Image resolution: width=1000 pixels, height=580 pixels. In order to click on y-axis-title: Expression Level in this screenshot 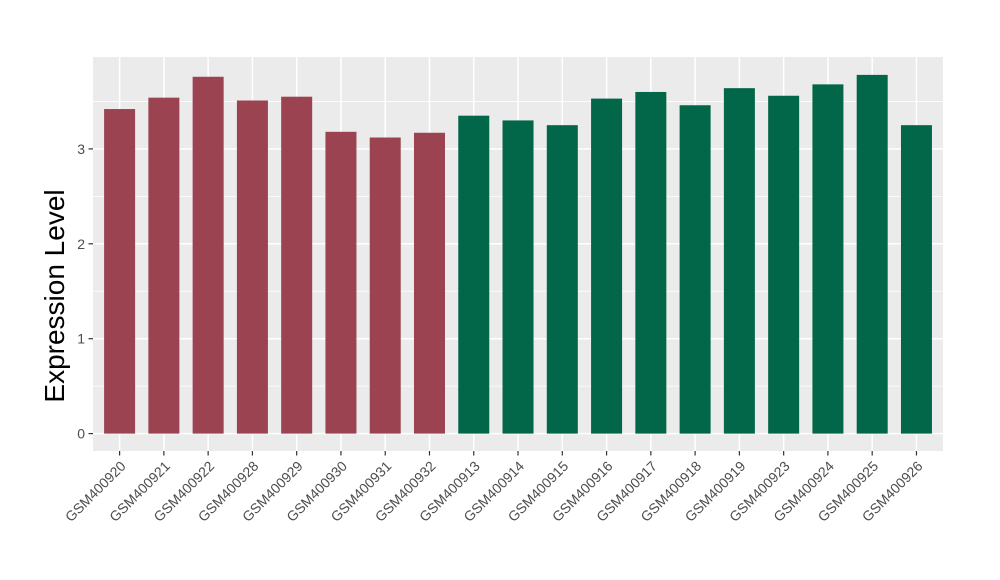, I will do `click(54, 295)`.